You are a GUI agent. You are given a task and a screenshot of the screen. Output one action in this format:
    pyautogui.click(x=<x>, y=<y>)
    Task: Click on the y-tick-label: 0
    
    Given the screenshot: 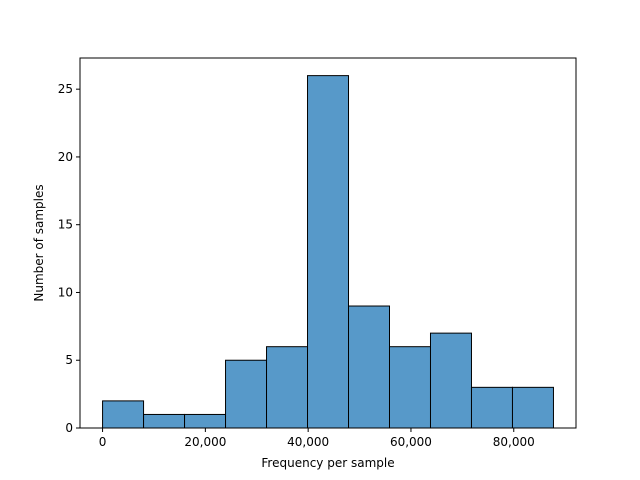 What is the action you would take?
    pyautogui.click(x=69, y=428)
    